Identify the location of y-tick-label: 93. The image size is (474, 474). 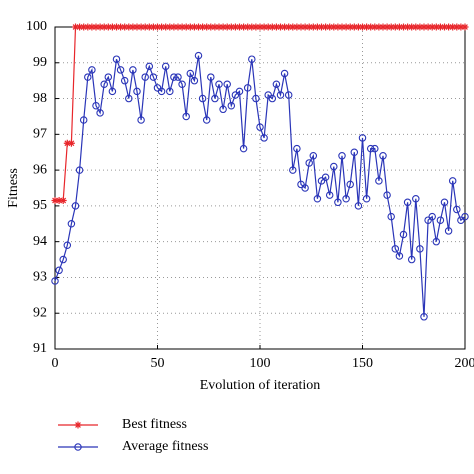
(40, 277).